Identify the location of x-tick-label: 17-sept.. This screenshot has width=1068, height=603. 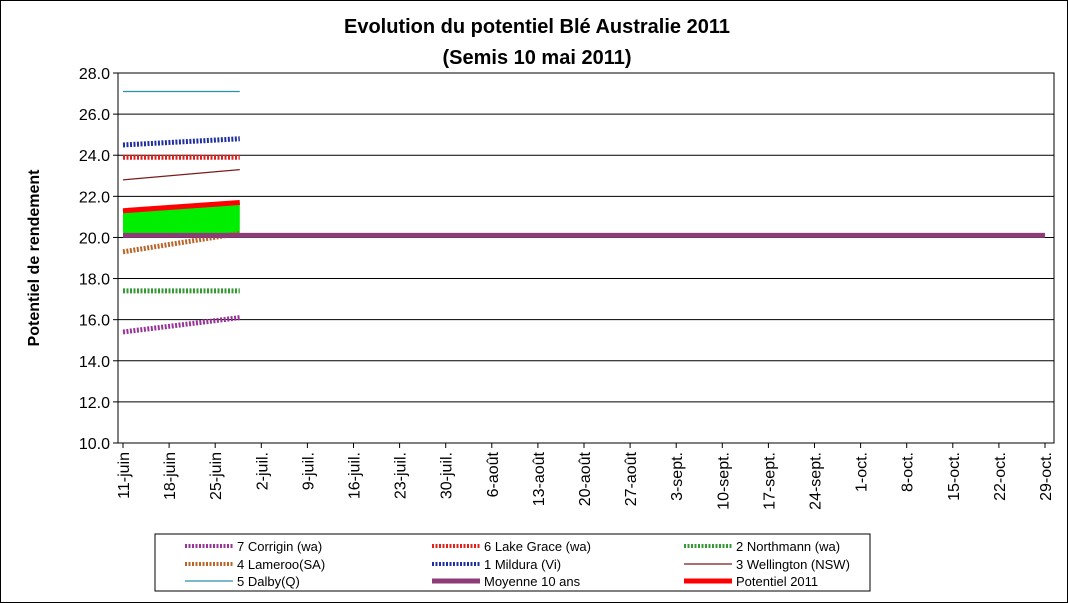
(769, 481).